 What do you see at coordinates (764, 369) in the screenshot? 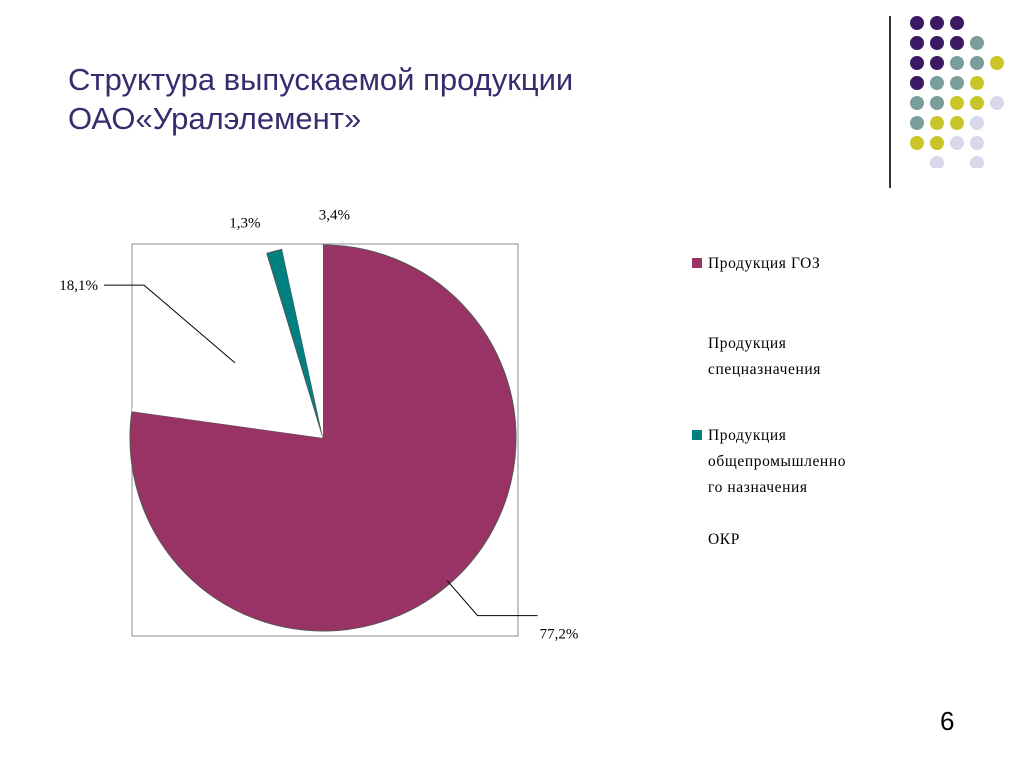
I see `legend-label: спецназначения` at bounding box center [764, 369].